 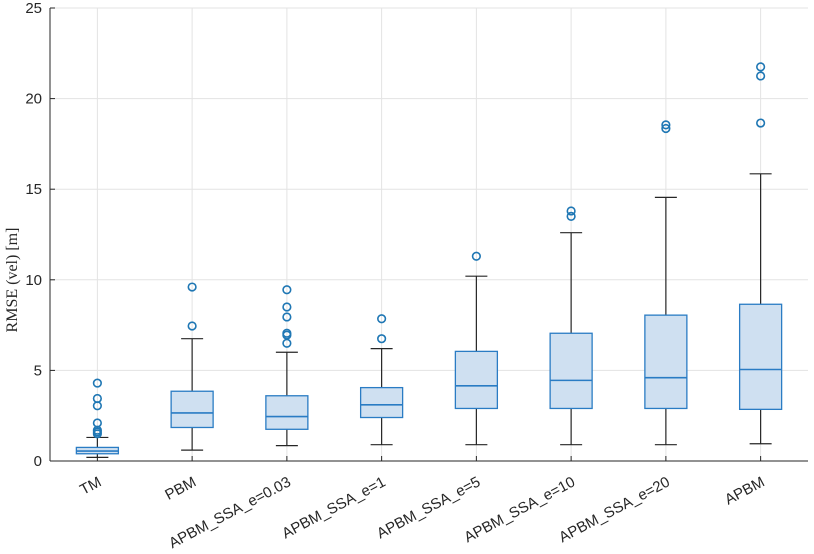 I want to click on y-tick-label: 25, so click(x=33, y=8).